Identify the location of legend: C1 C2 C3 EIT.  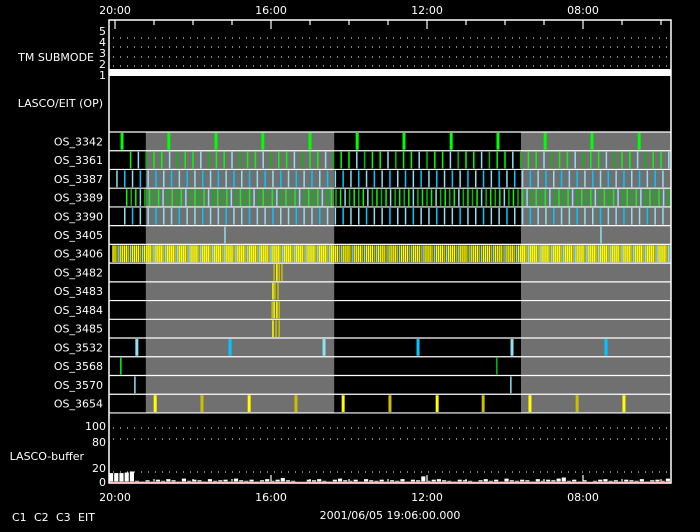
(53, 517).